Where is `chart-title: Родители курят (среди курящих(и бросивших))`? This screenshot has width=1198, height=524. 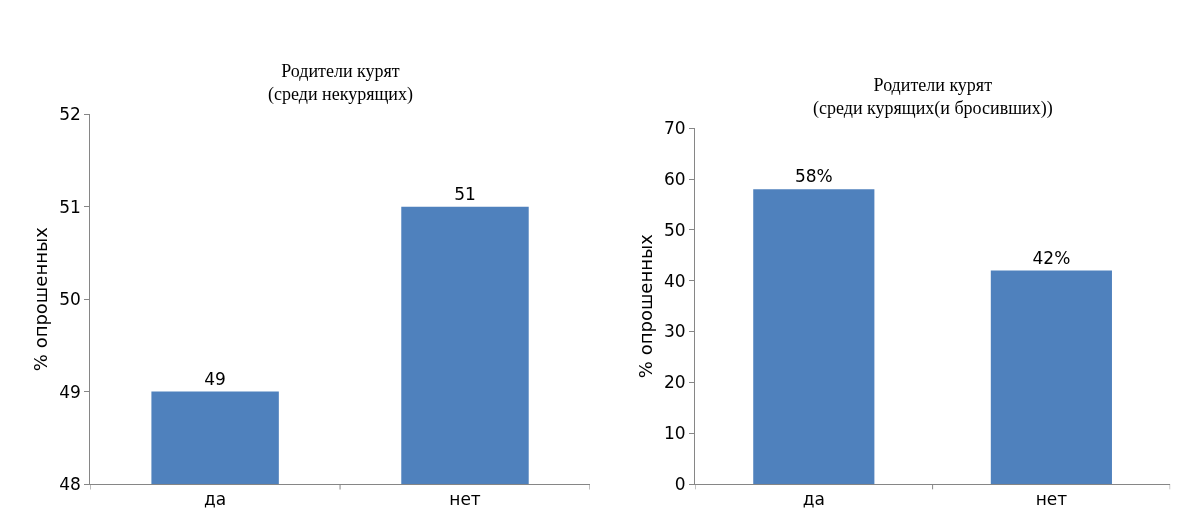
chart-title: Родители курят (среди курящих(и бросивших)) is located at coordinates (933, 97).